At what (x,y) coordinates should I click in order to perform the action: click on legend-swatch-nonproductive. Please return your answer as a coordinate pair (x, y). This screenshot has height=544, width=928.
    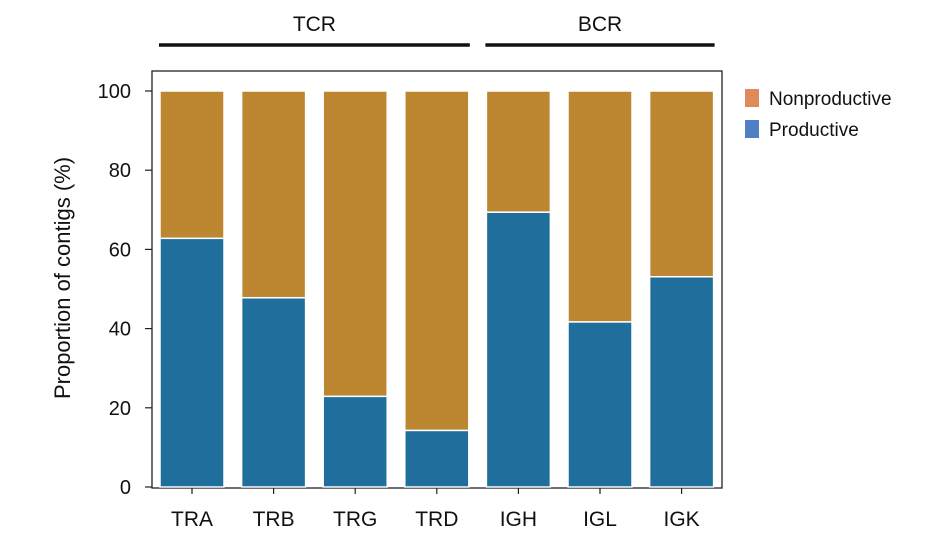
    Looking at the image, I should click on (752, 98).